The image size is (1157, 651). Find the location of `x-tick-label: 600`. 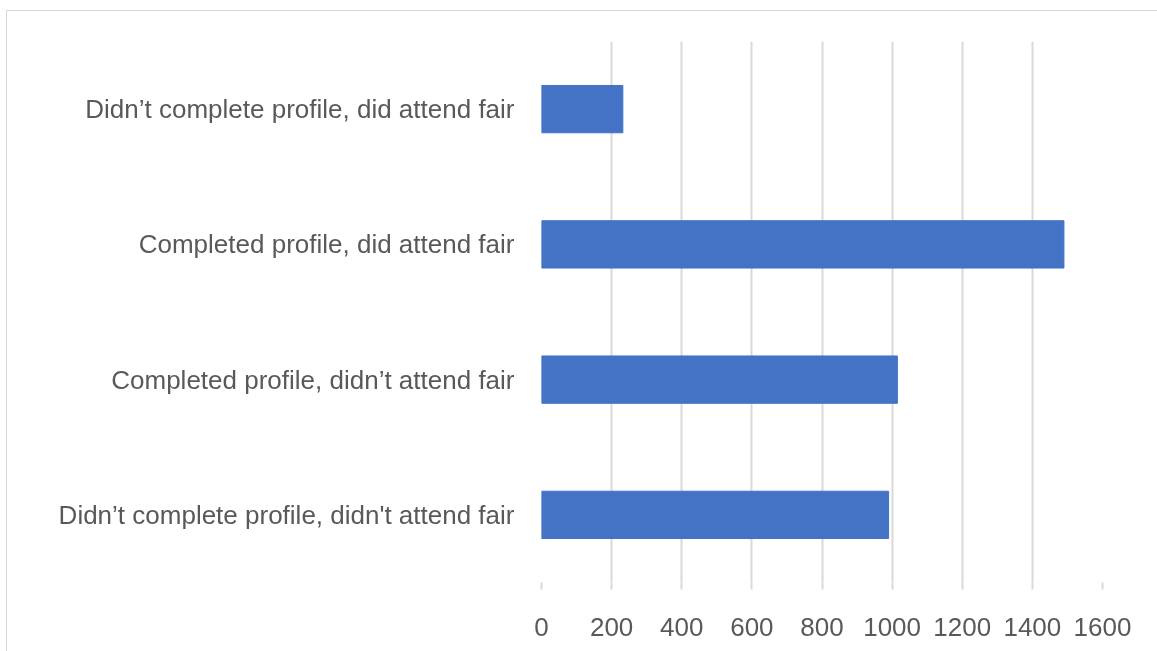

x-tick-label: 600 is located at coordinates (752, 626).